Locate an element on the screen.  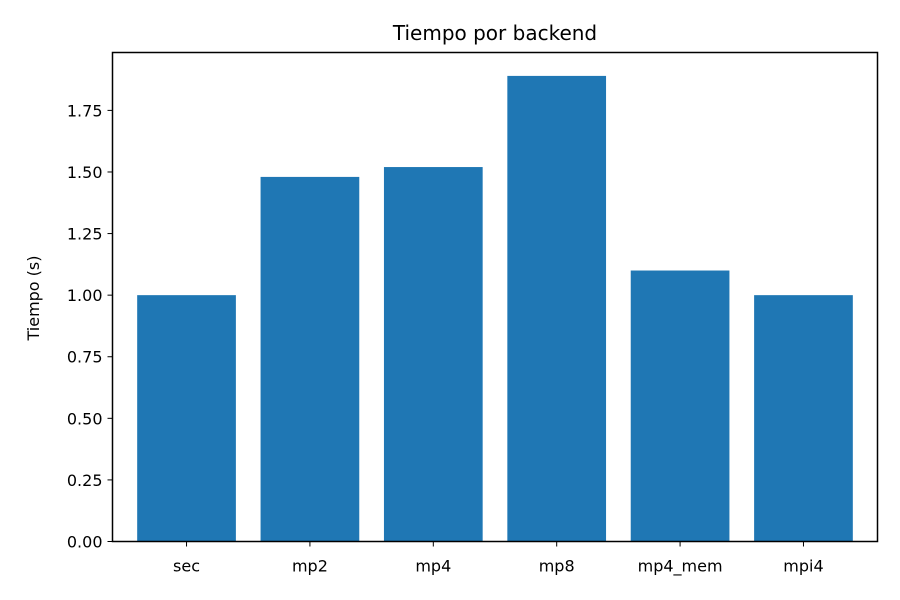
x-axis-ticks: sec mp2 mp4 mp8 mp4_mem mpi4 is located at coordinates (498, 559).